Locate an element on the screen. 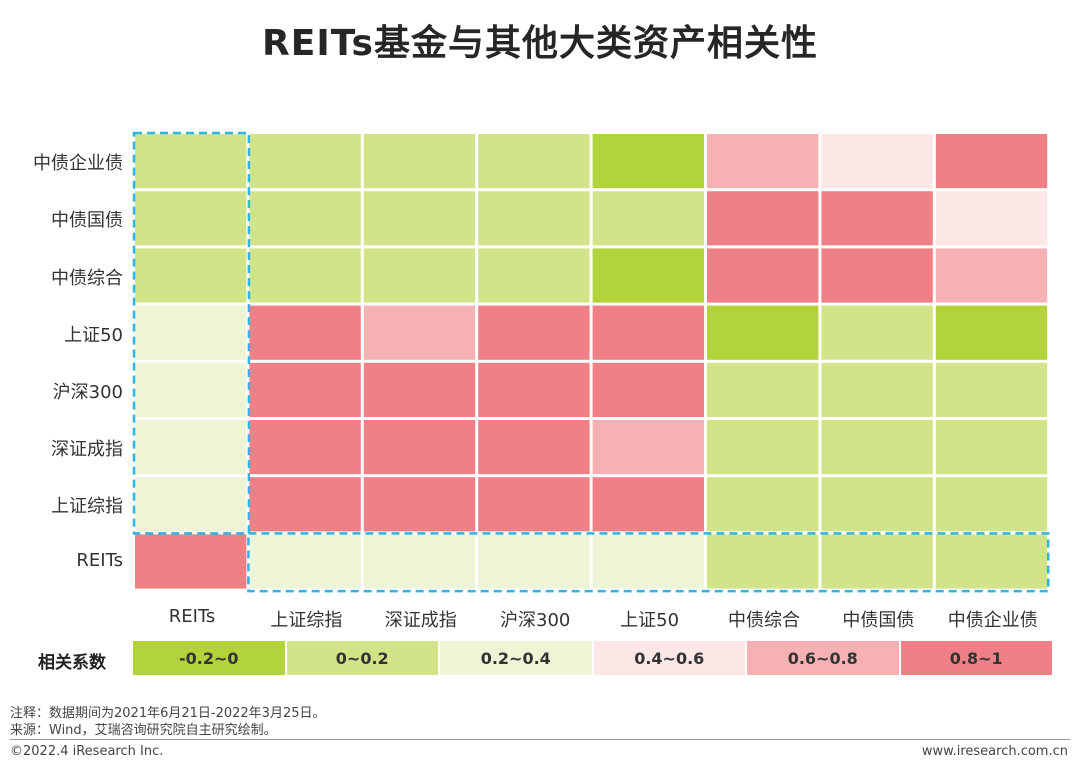  website: www.iresearch.com.cn is located at coordinates (994, 751).